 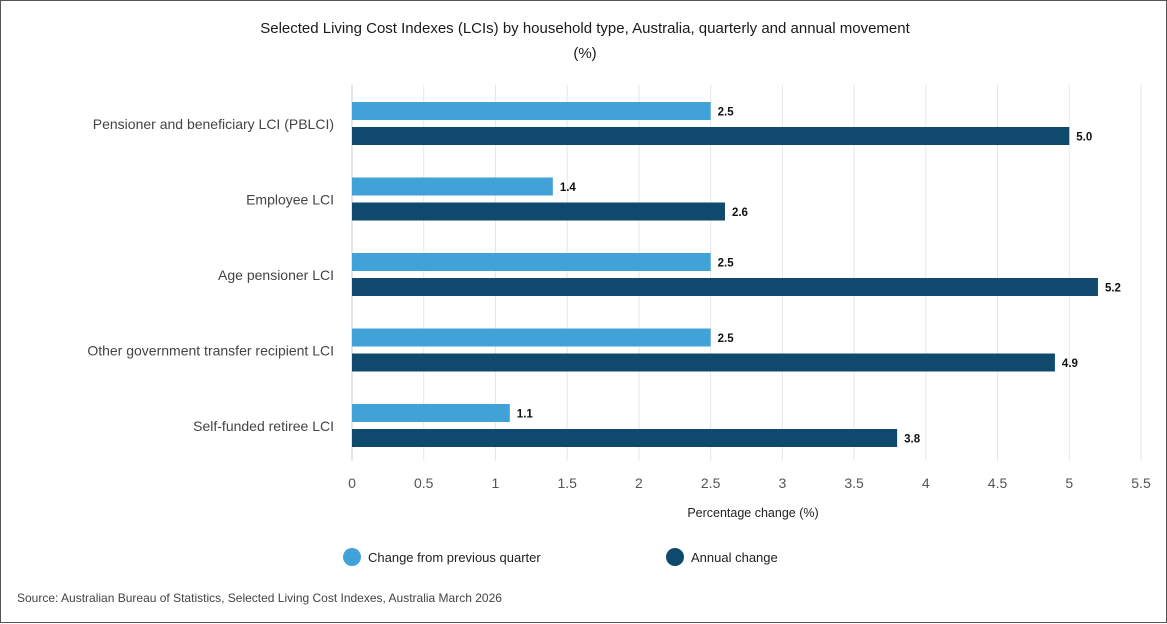 What do you see at coordinates (1070, 364) in the screenshot?
I see `data-label: 4.9` at bounding box center [1070, 364].